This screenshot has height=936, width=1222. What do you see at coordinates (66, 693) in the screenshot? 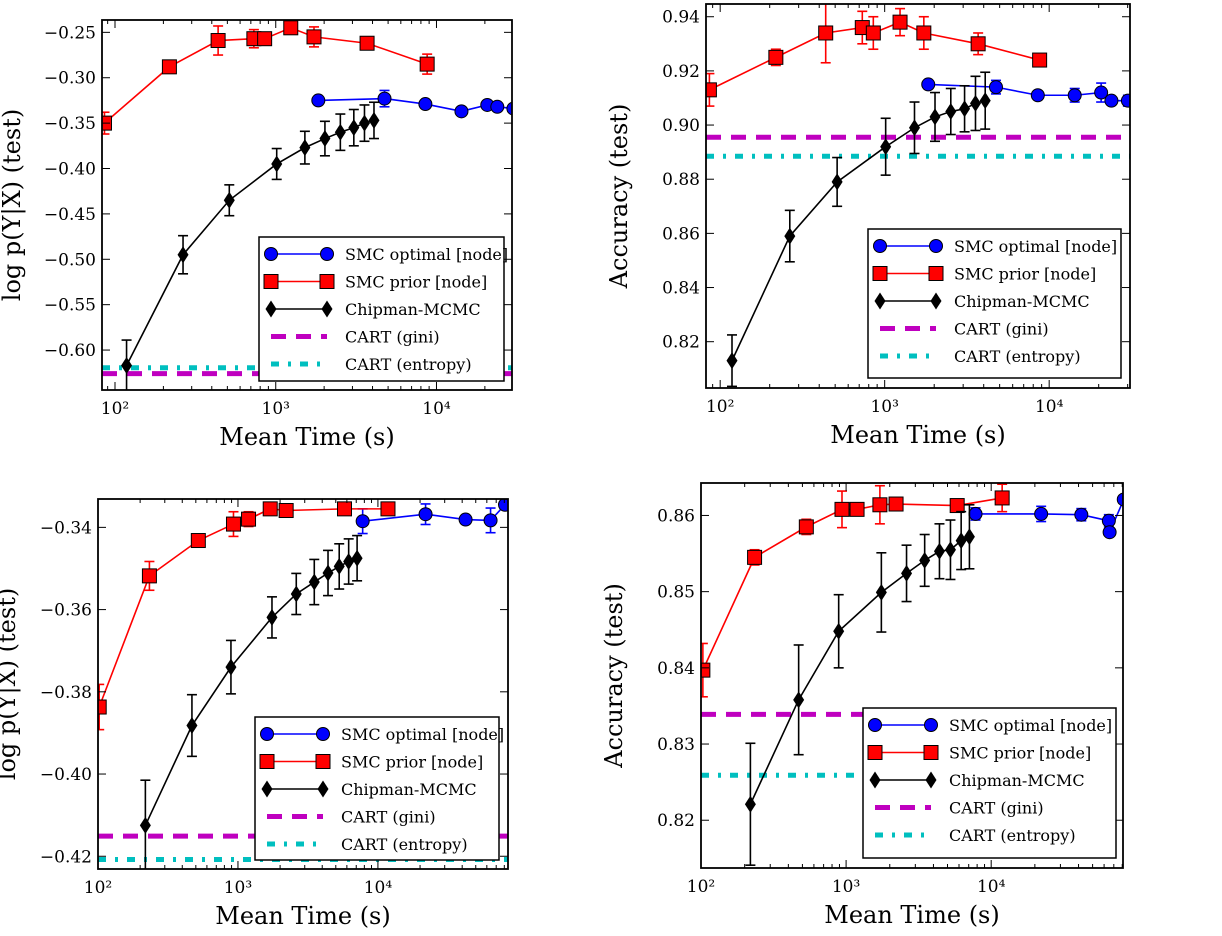
I see `y-tick-label: −0.38` at bounding box center [66, 693].